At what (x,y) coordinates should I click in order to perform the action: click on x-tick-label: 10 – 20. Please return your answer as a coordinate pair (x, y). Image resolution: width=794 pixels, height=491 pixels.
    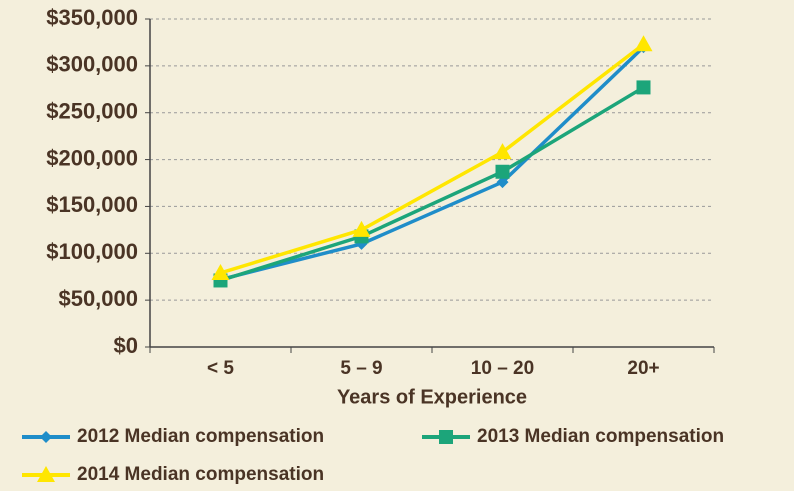
    Looking at the image, I should click on (502, 368).